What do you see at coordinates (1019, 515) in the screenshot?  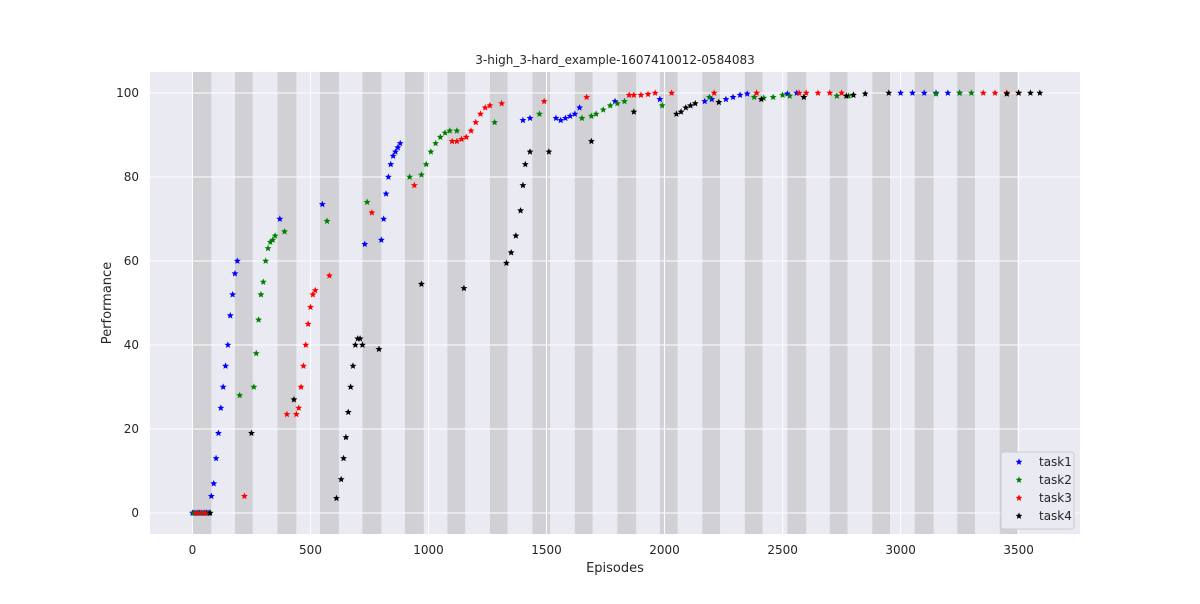 I see `legend-marker-task4` at bounding box center [1019, 515].